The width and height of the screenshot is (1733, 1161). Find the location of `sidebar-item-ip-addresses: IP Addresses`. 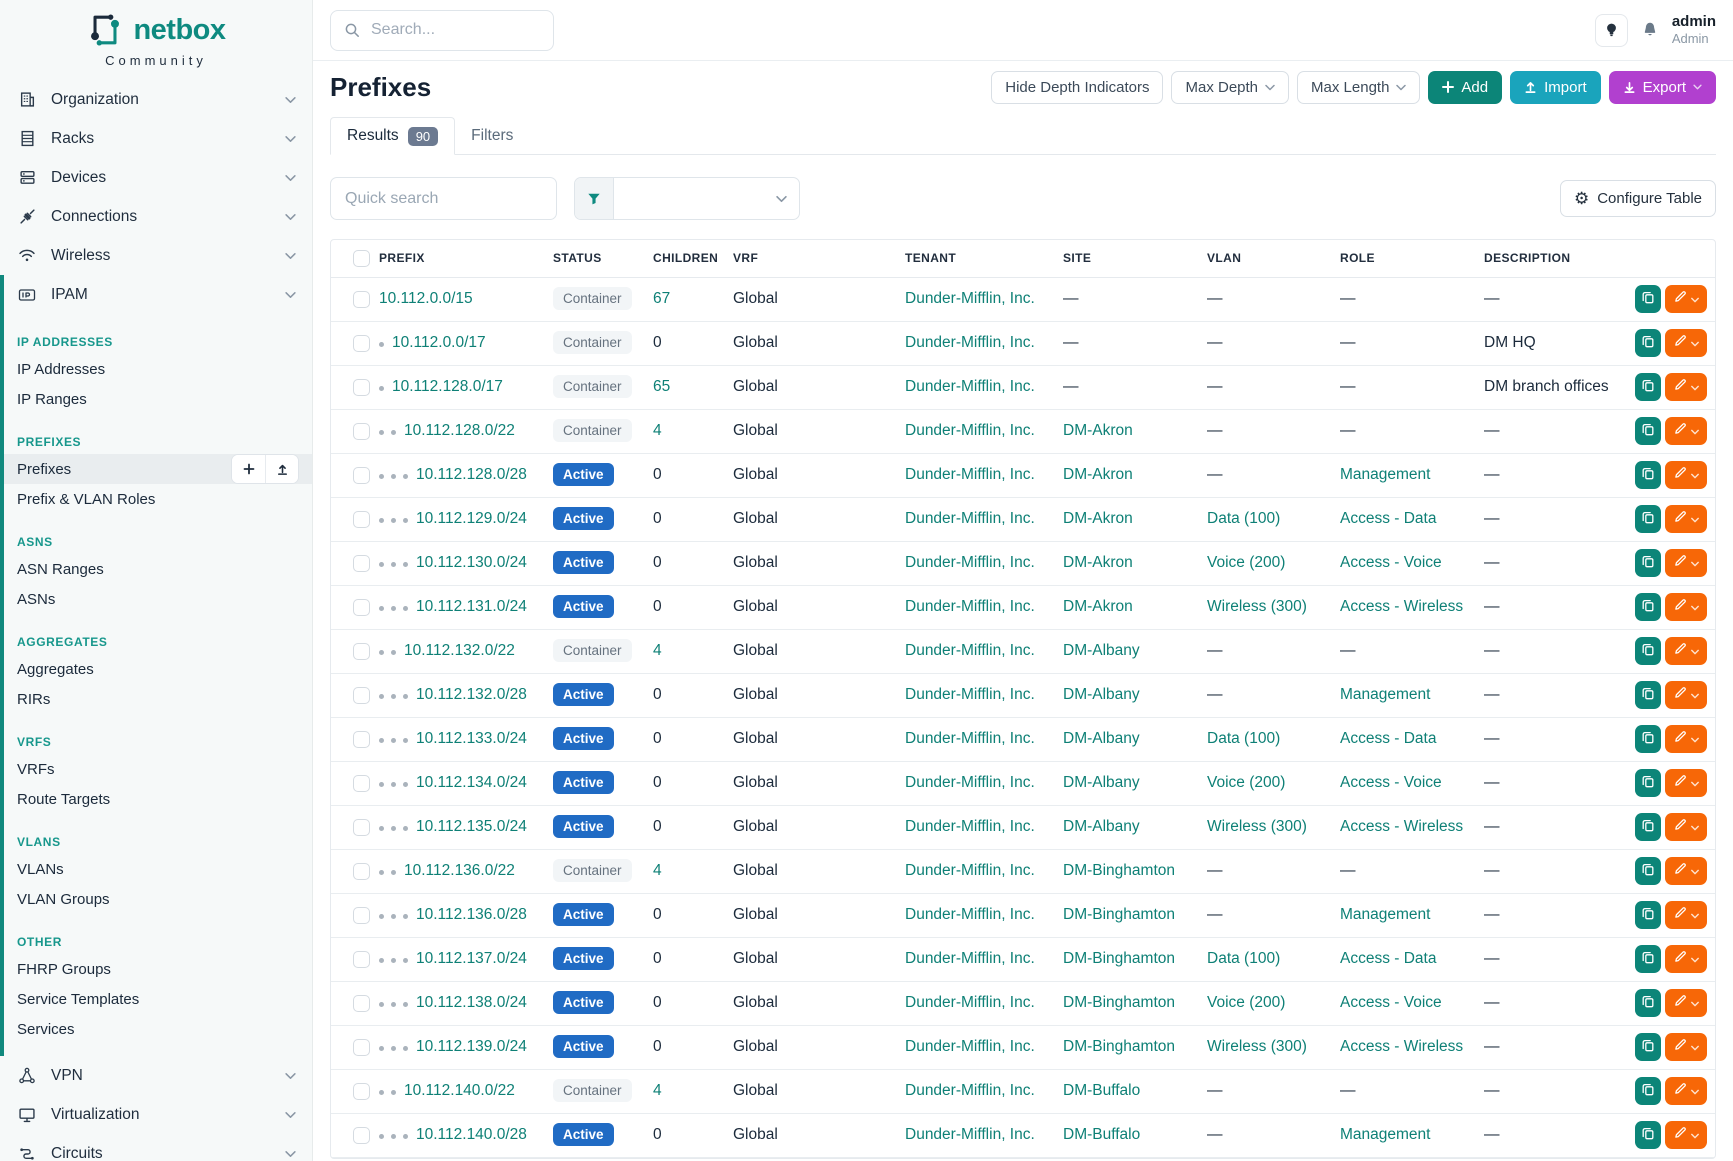

sidebar-item-ip-addresses: IP Addresses is located at coordinates (61, 369).